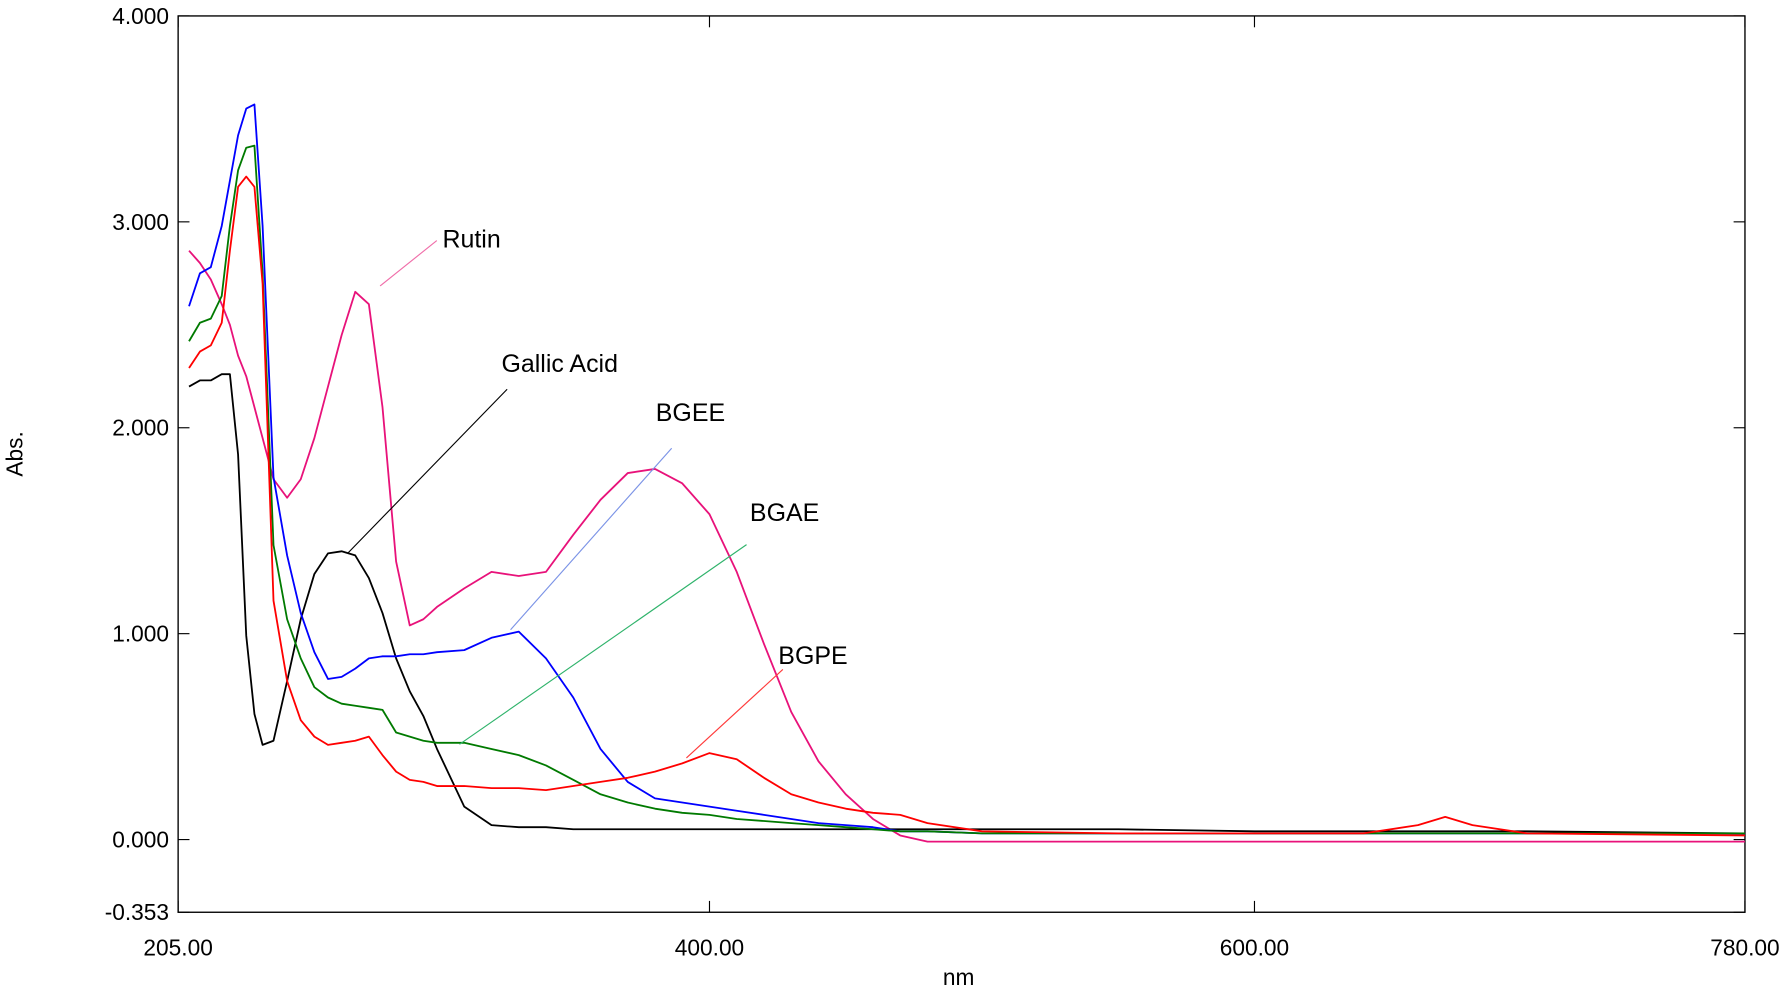 This screenshot has height=994, width=1779. Describe the element at coordinates (140, 840) in the screenshot. I see `y-tick-label: 0.000` at that location.